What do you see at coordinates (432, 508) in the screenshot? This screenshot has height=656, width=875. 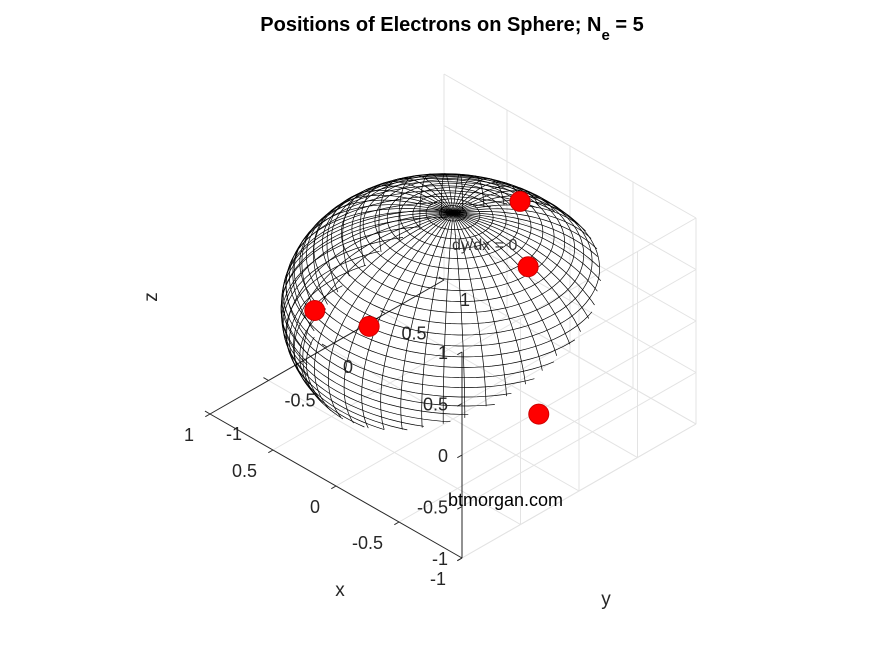 I see `z-tick-label: -0.5` at bounding box center [432, 508].